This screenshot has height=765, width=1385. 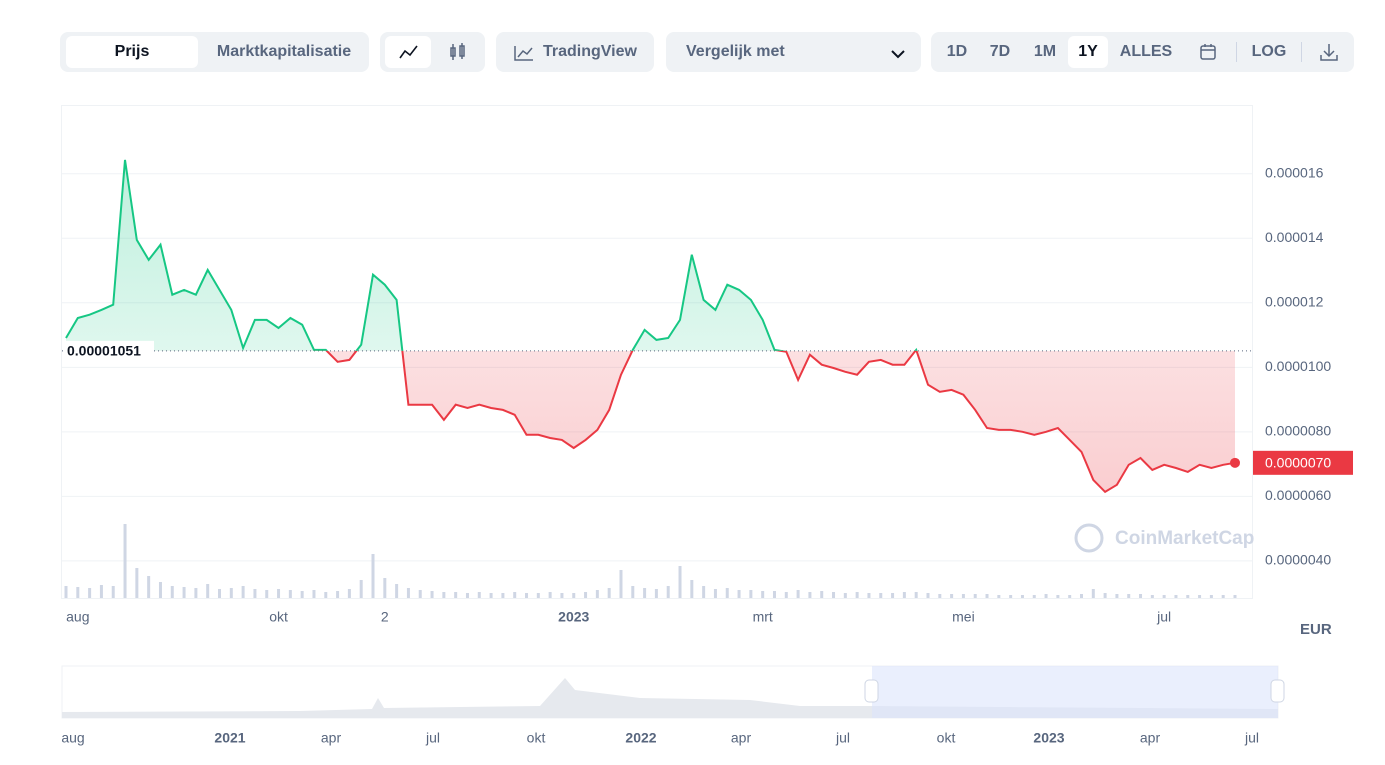 I want to click on current-price-label: 0.0000070, so click(x=1298, y=463).